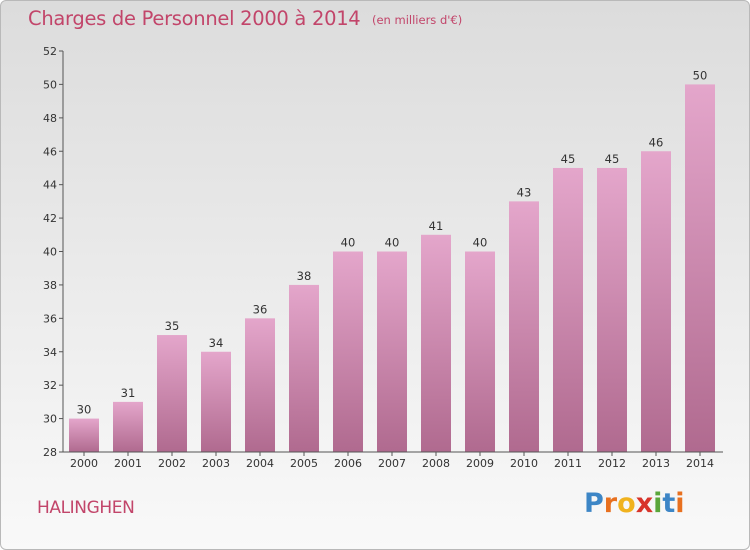 This screenshot has width=750, height=550. Describe the element at coordinates (50, 352) in the screenshot. I see `y-tick-label-34: 34` at that location.